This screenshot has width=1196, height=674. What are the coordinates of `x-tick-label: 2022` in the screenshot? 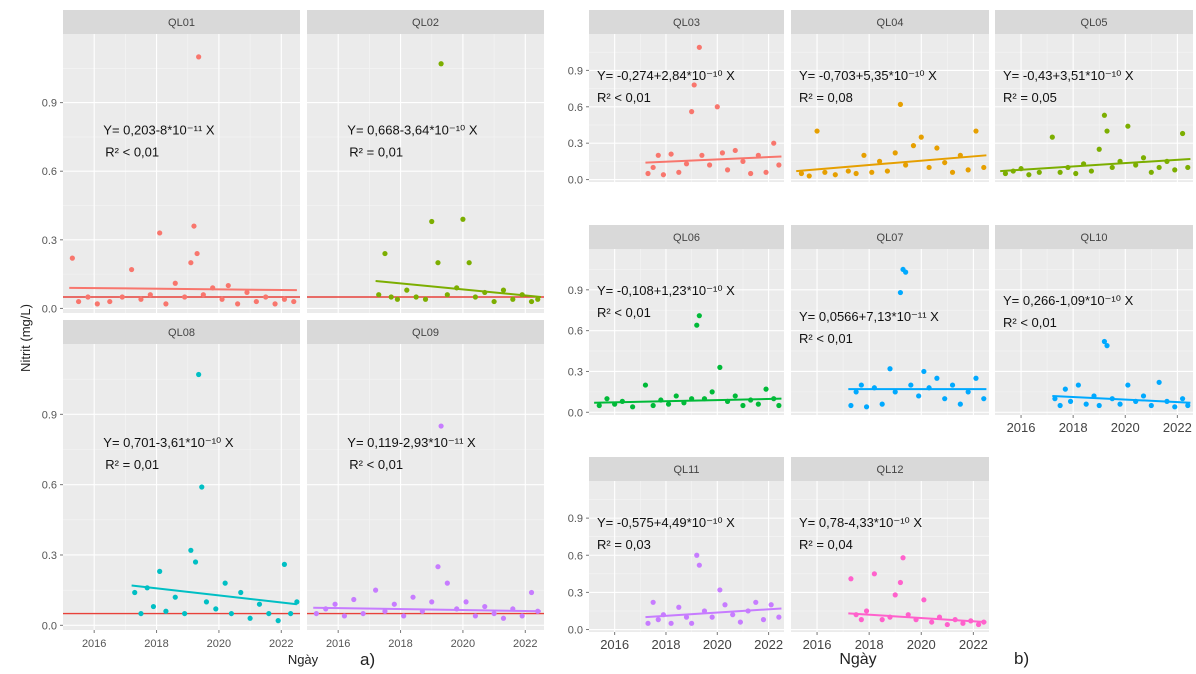 It's located at (768, 644).